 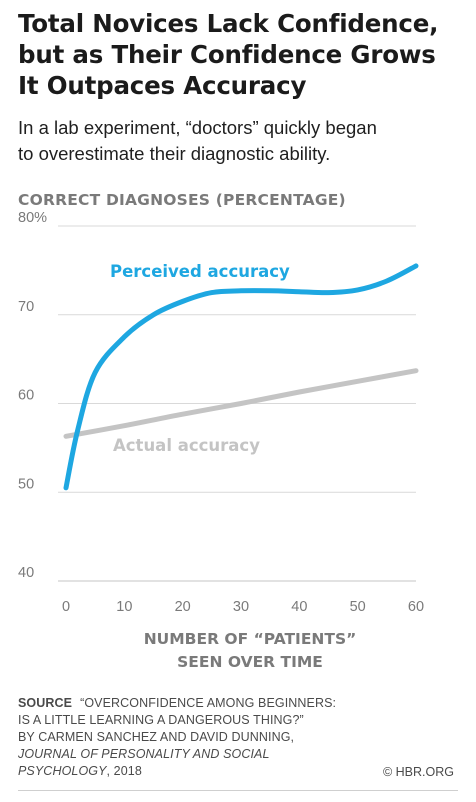 I want to click on title-line-3: It Outpaces Accuracy, so click(x=162, y=85).